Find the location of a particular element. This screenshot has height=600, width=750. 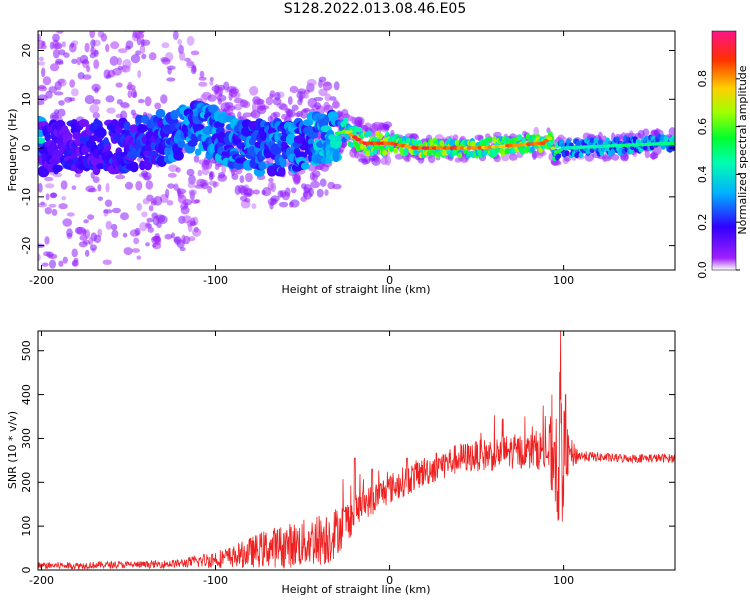

colorbar-ticks: 0.0 0.2 0.4 0.6 0.8 is located at coordinates (718, 174).